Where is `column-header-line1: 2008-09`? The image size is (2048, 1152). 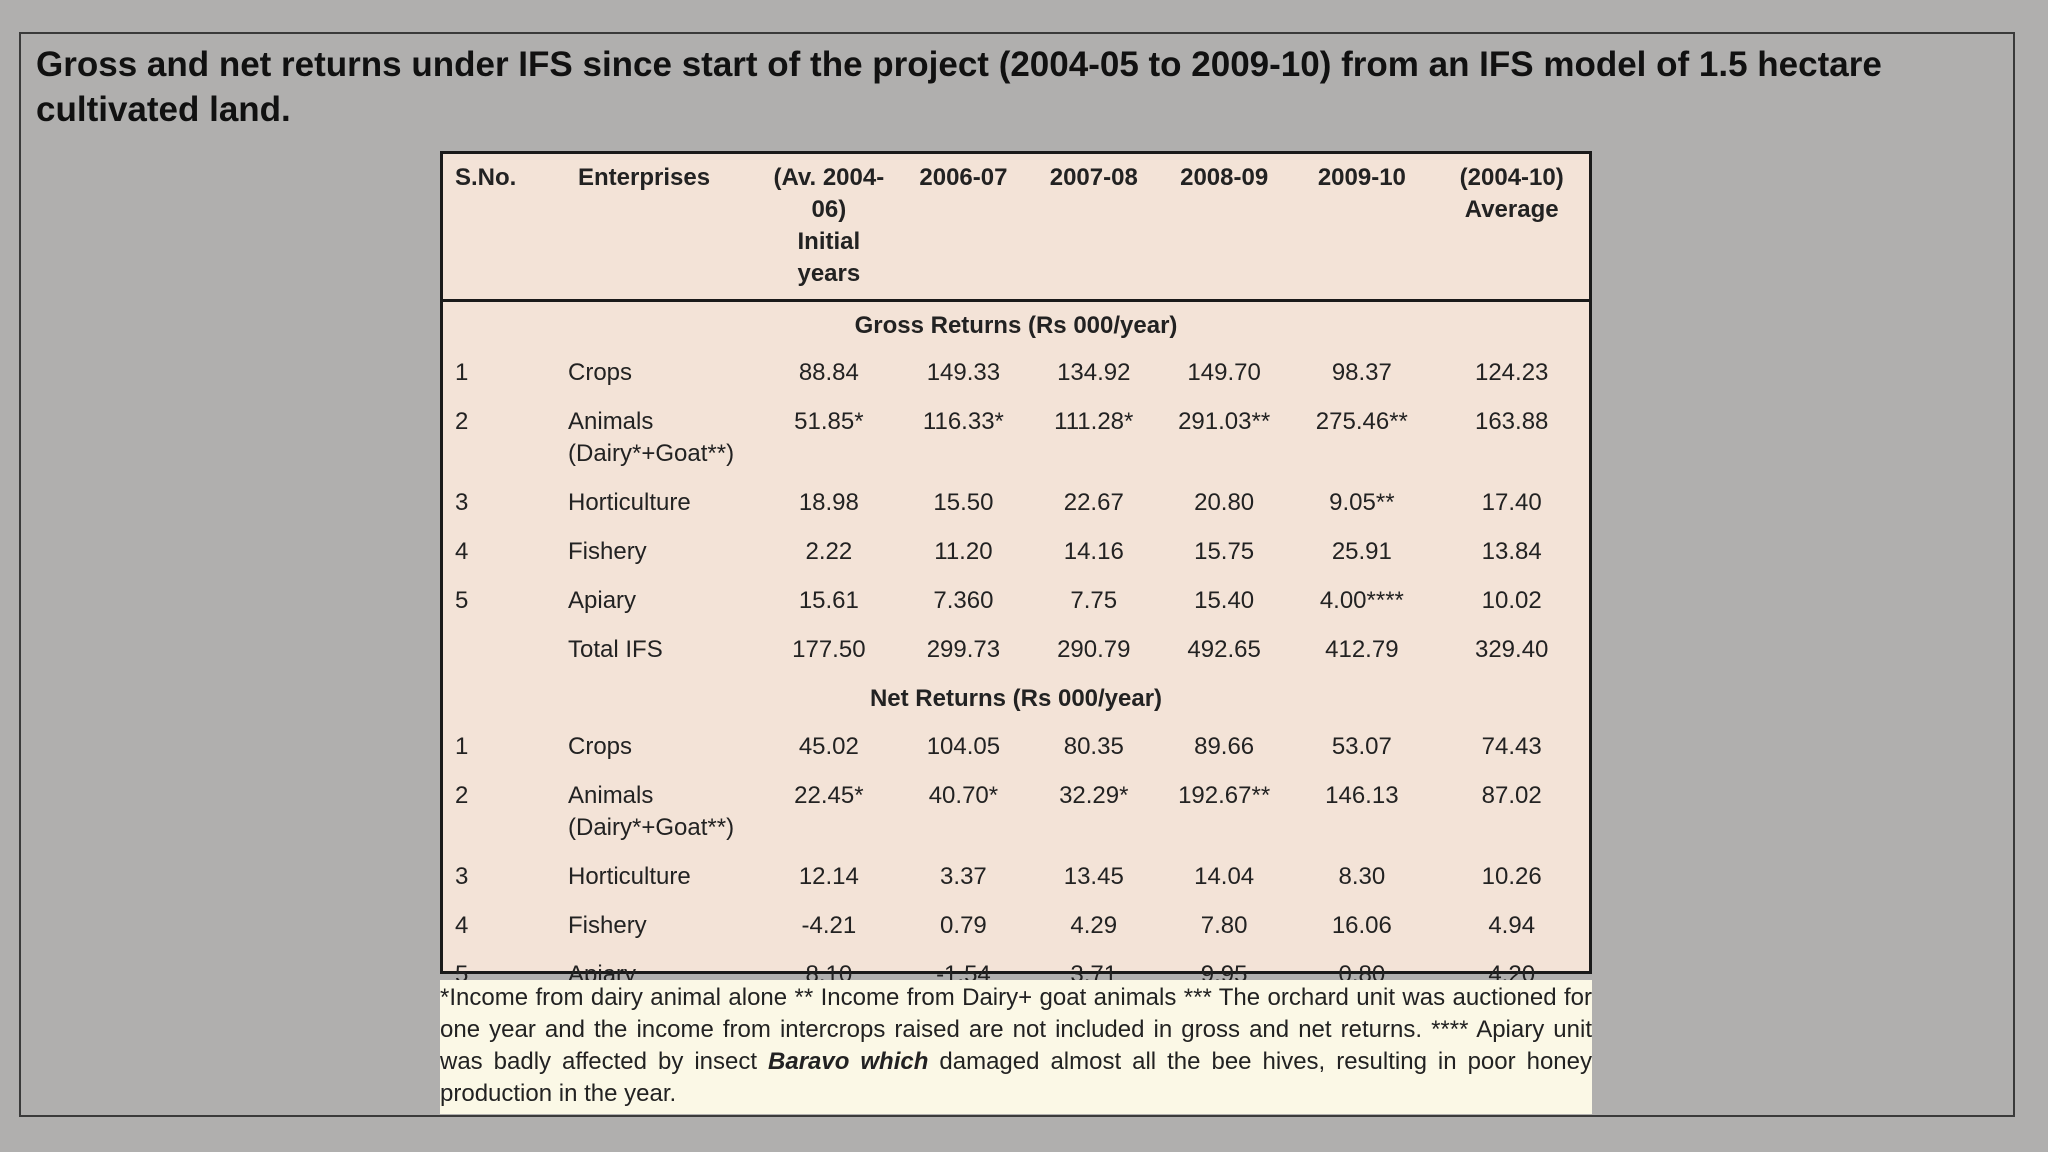
column-header-line1: 2008-09 is located at coordinates (1224, 177).